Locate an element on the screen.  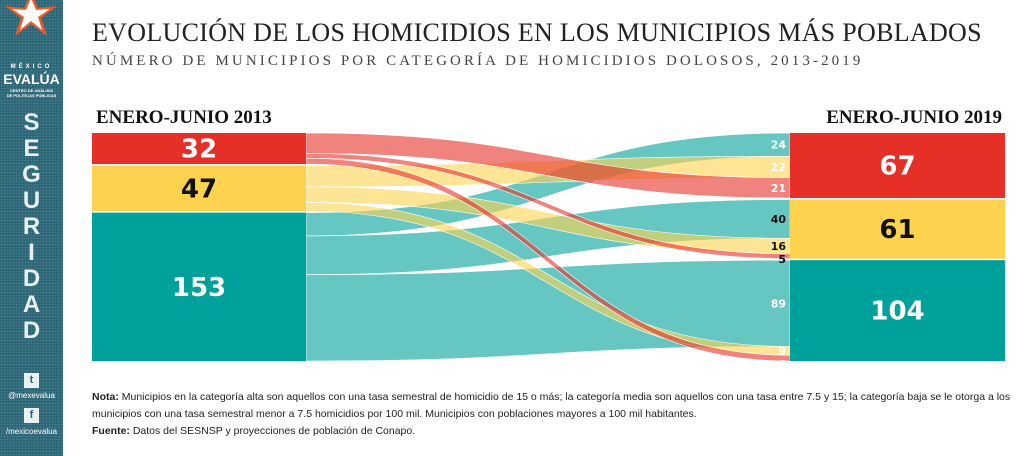
left-node-value: 153 is located at coordinates (199, 288).